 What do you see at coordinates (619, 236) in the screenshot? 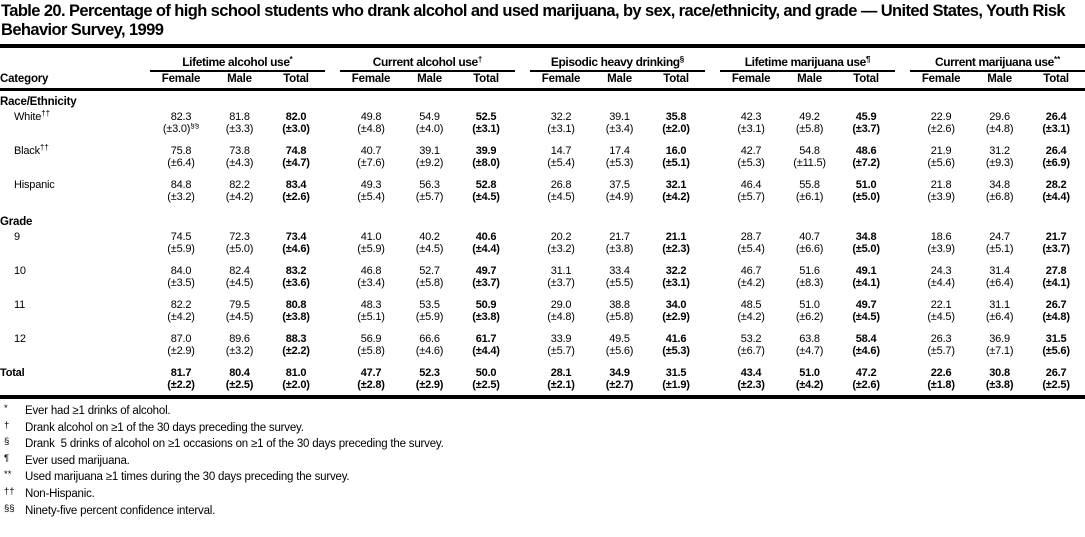
I see `value-cell: 21.7` at bounding box center [619, 236].